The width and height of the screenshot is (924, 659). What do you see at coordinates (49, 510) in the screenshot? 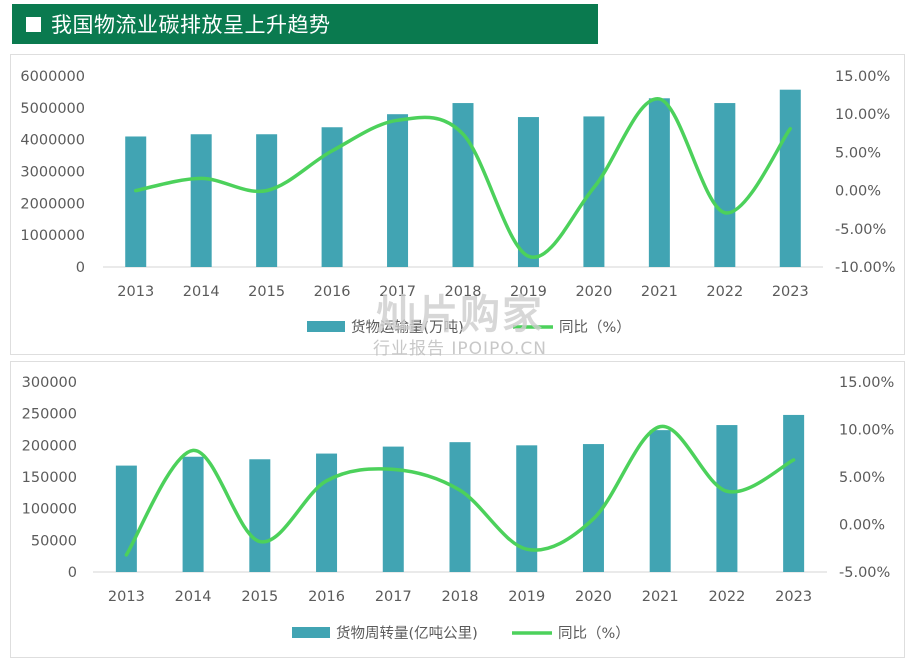
I see `y-left-tick-label: 100000` at bounding box center [49, 510].